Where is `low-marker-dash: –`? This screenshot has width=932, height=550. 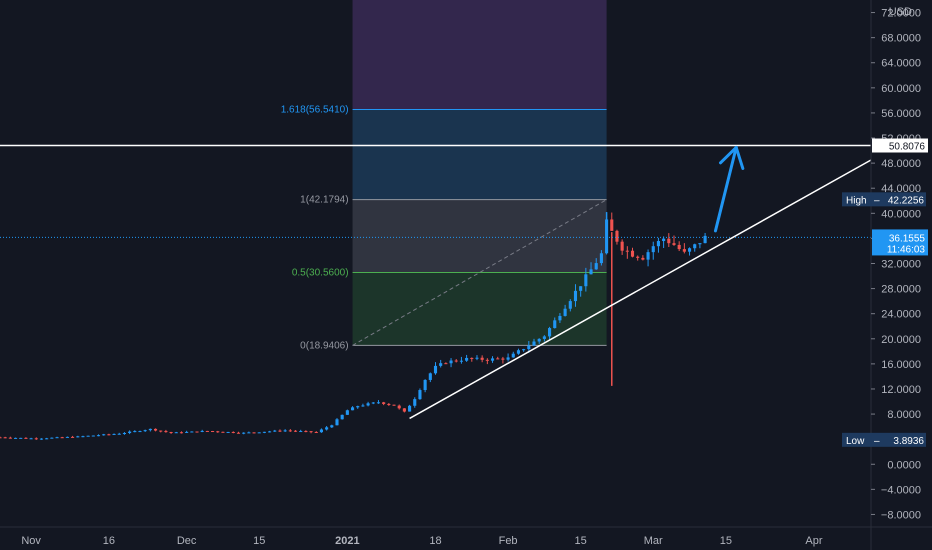
low-marker-dash: – is located at coordinates (877, 441).